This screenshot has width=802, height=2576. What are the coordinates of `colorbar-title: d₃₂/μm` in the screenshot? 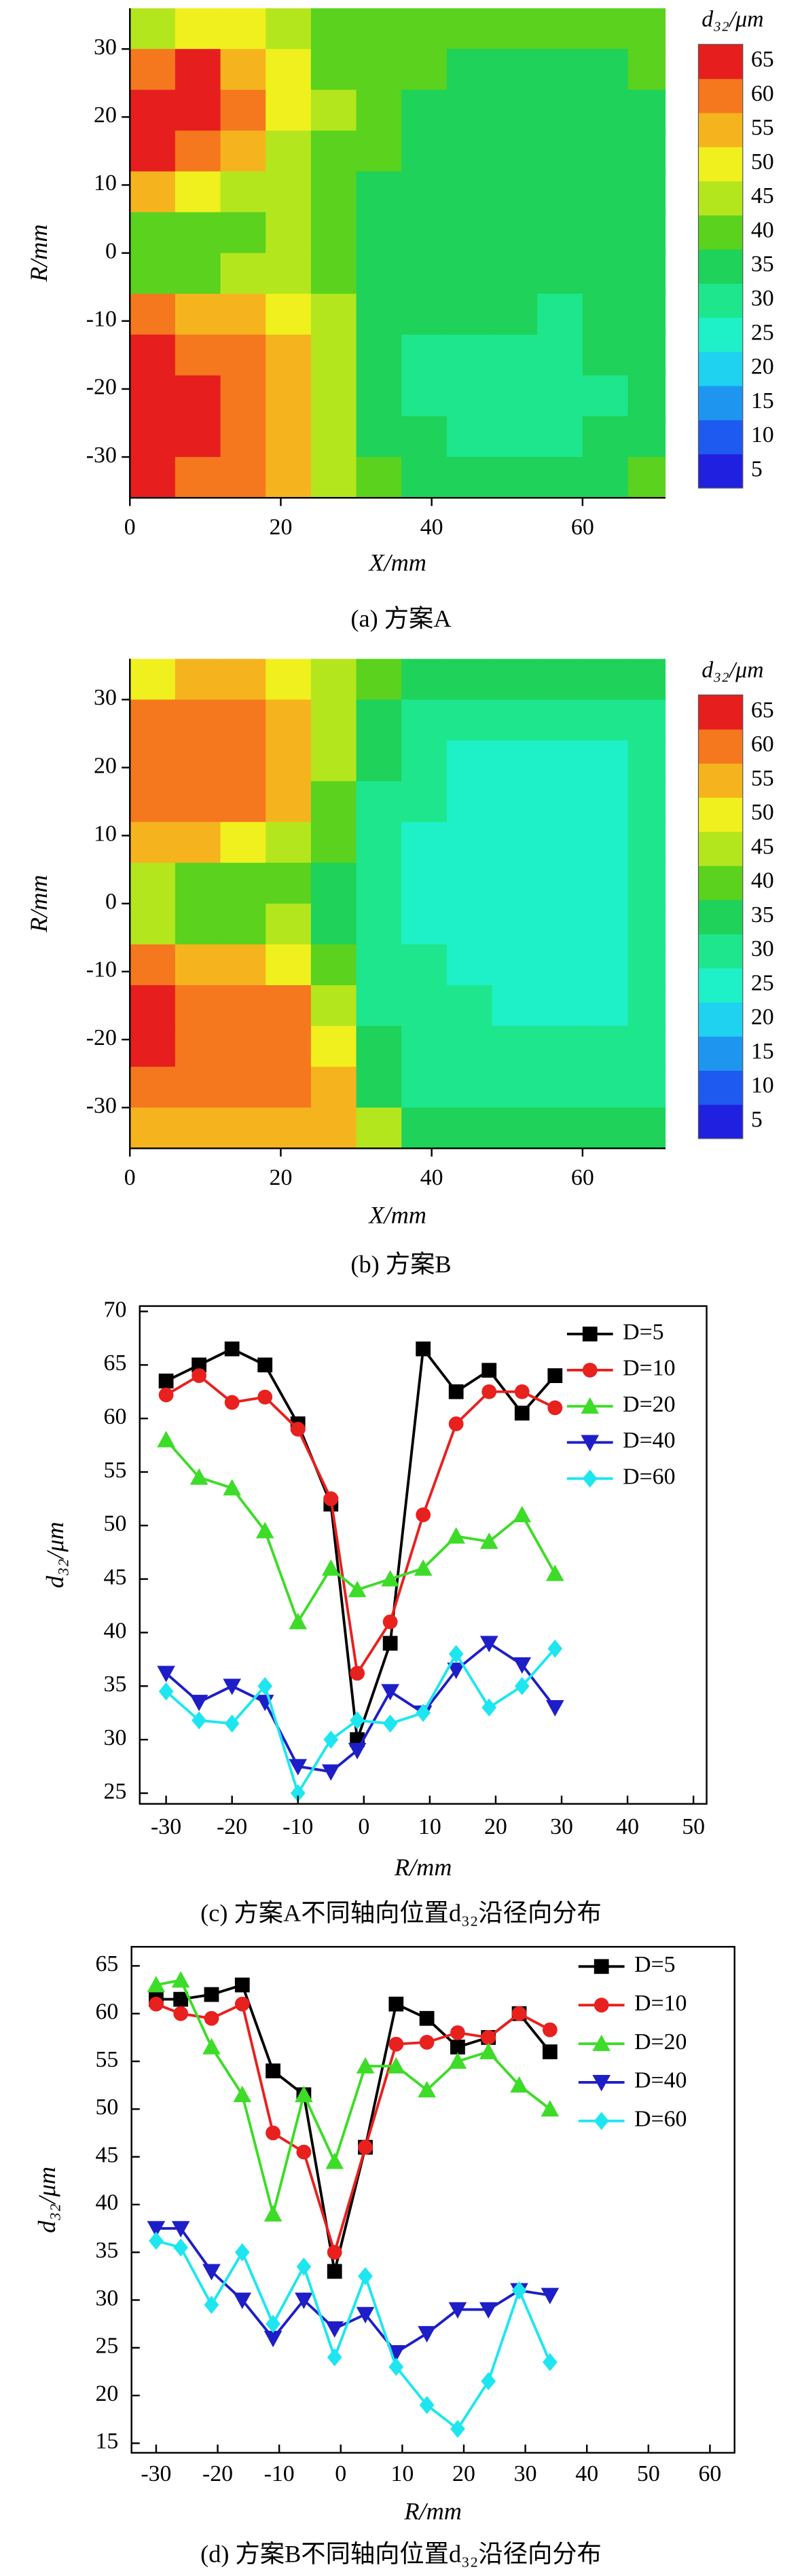 It's located at (732, 669).